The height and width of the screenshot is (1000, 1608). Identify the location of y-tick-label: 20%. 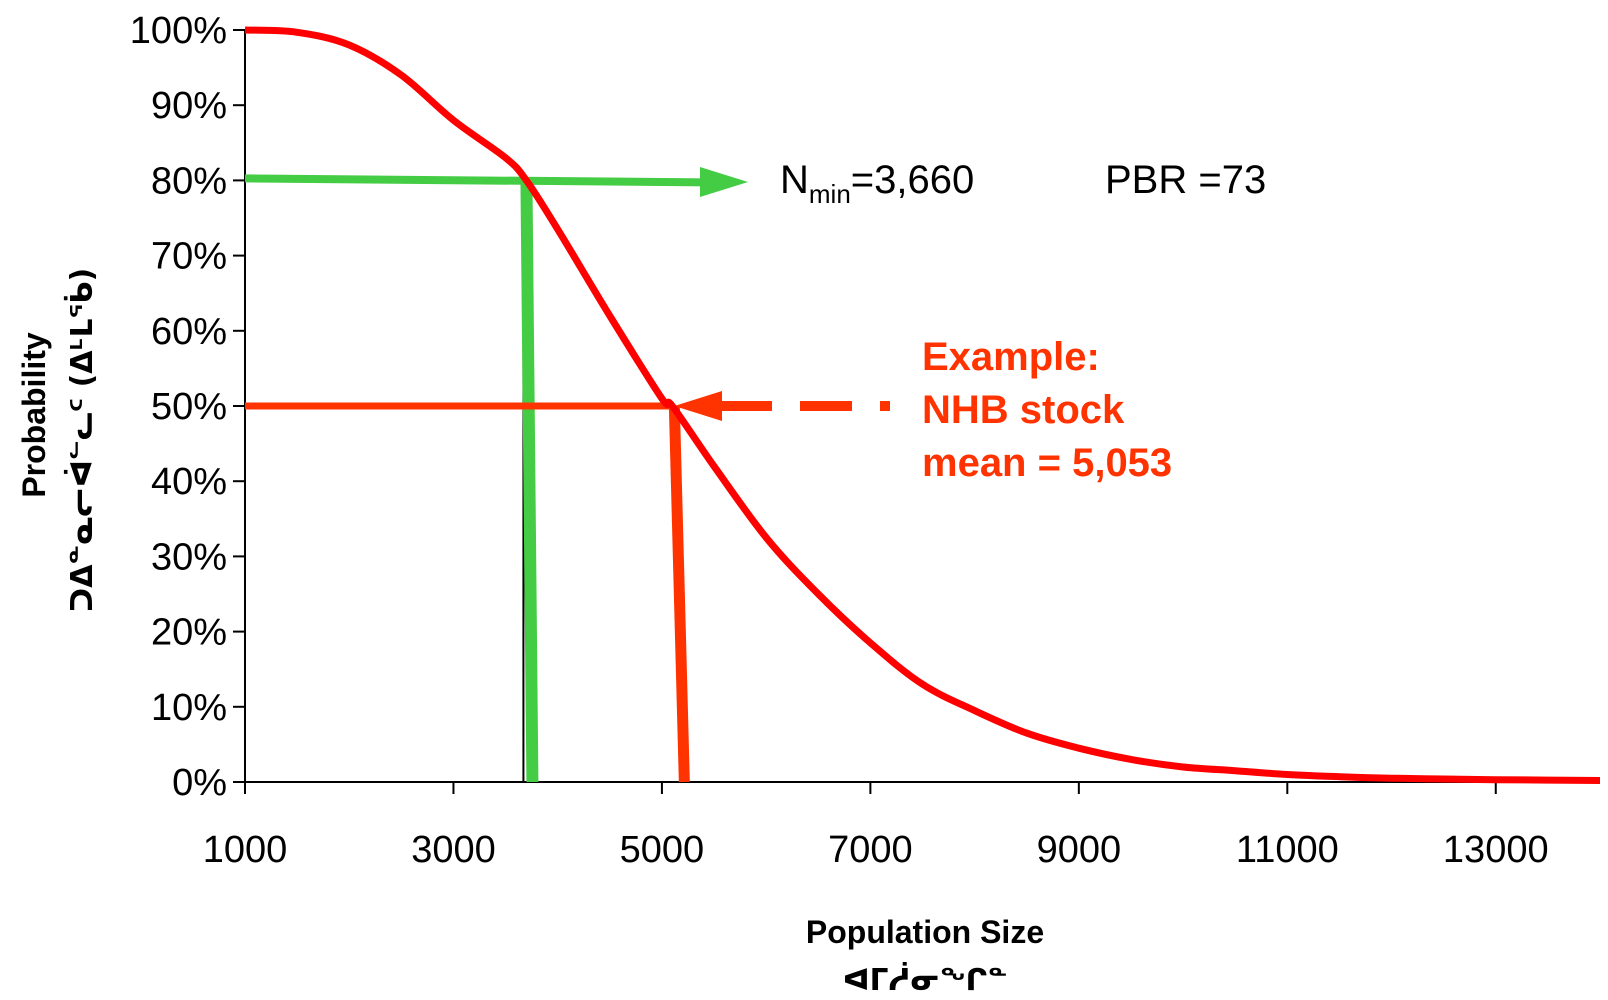
(189, 633).